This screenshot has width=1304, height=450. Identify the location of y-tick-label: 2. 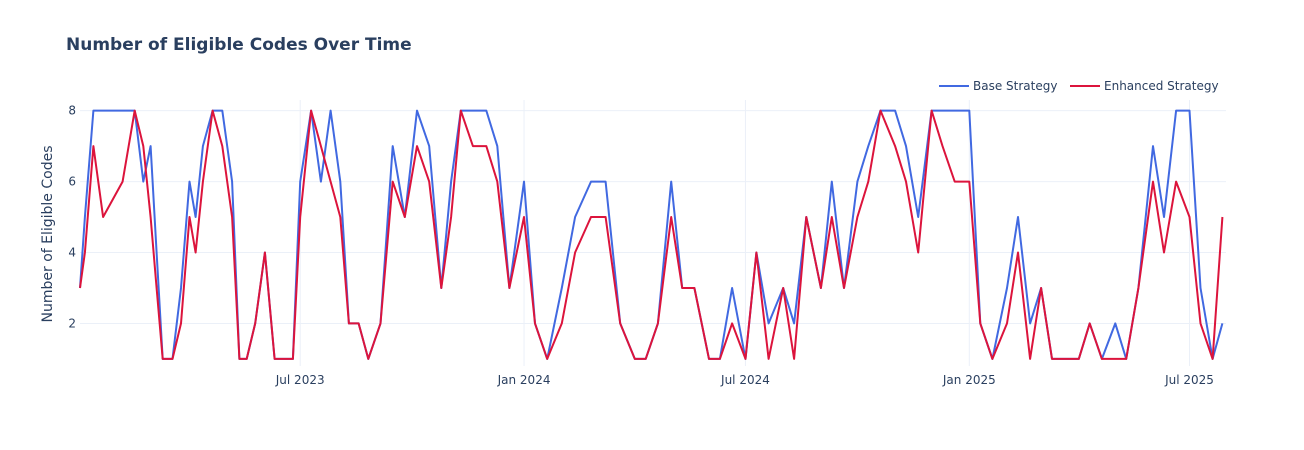
(72, 323).